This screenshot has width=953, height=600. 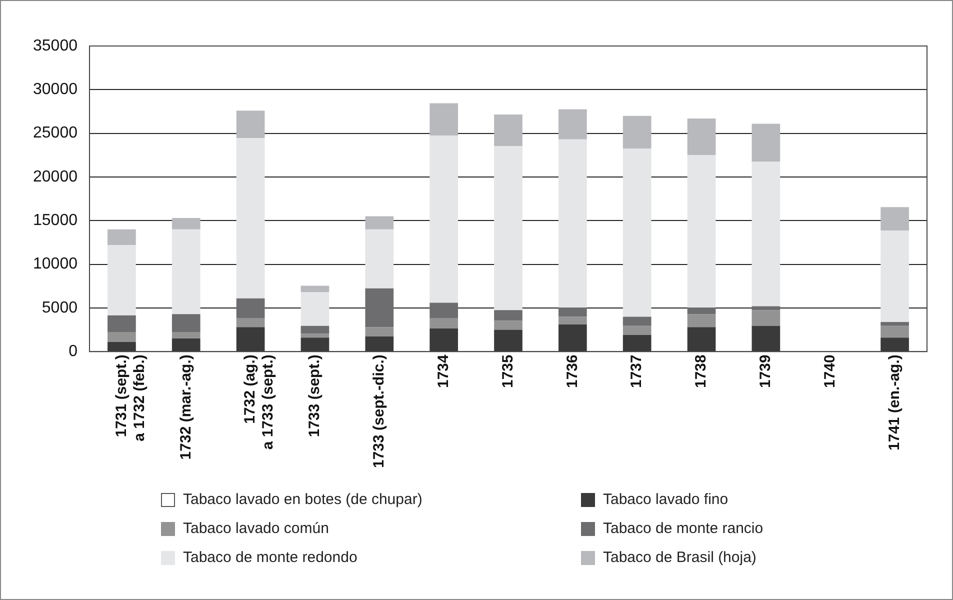 I want to click on legend-label: Tabaco de monte rancio, so click(x=683, y=528).